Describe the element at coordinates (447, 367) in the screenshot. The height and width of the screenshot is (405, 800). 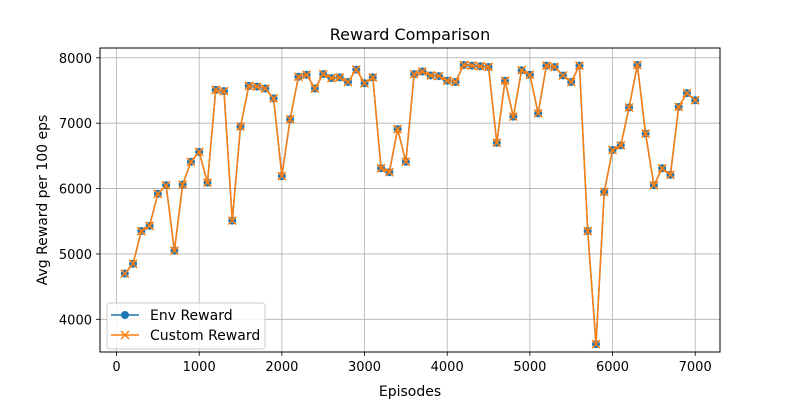
I see `x-tick-label: 4000` at that location.